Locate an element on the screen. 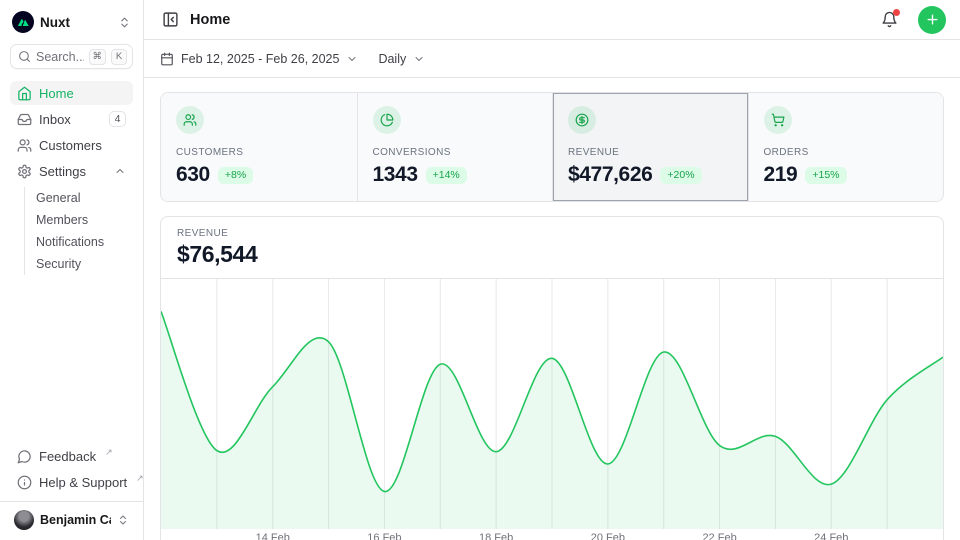  sidebar-divider is located at coordinates (71, 501).